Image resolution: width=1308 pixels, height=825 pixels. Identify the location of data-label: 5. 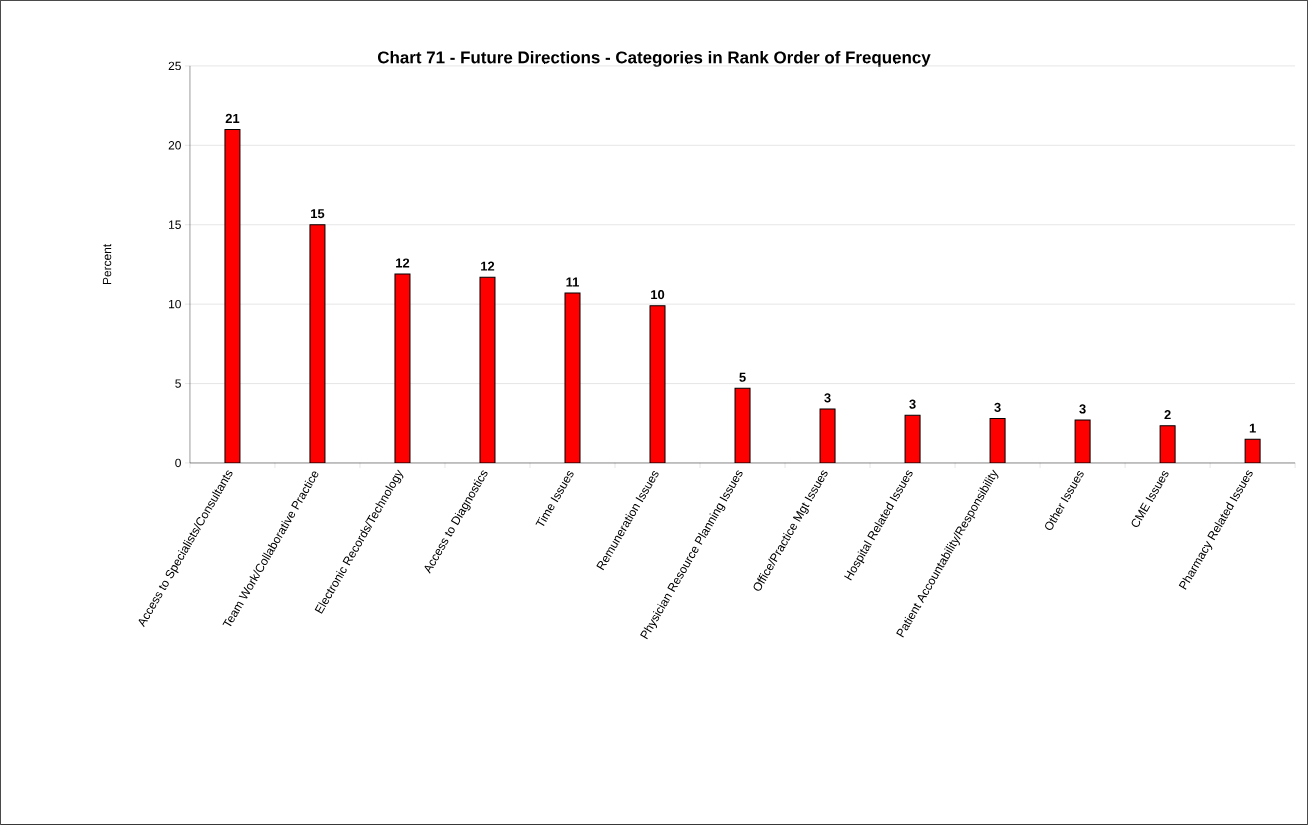
(742, 377).